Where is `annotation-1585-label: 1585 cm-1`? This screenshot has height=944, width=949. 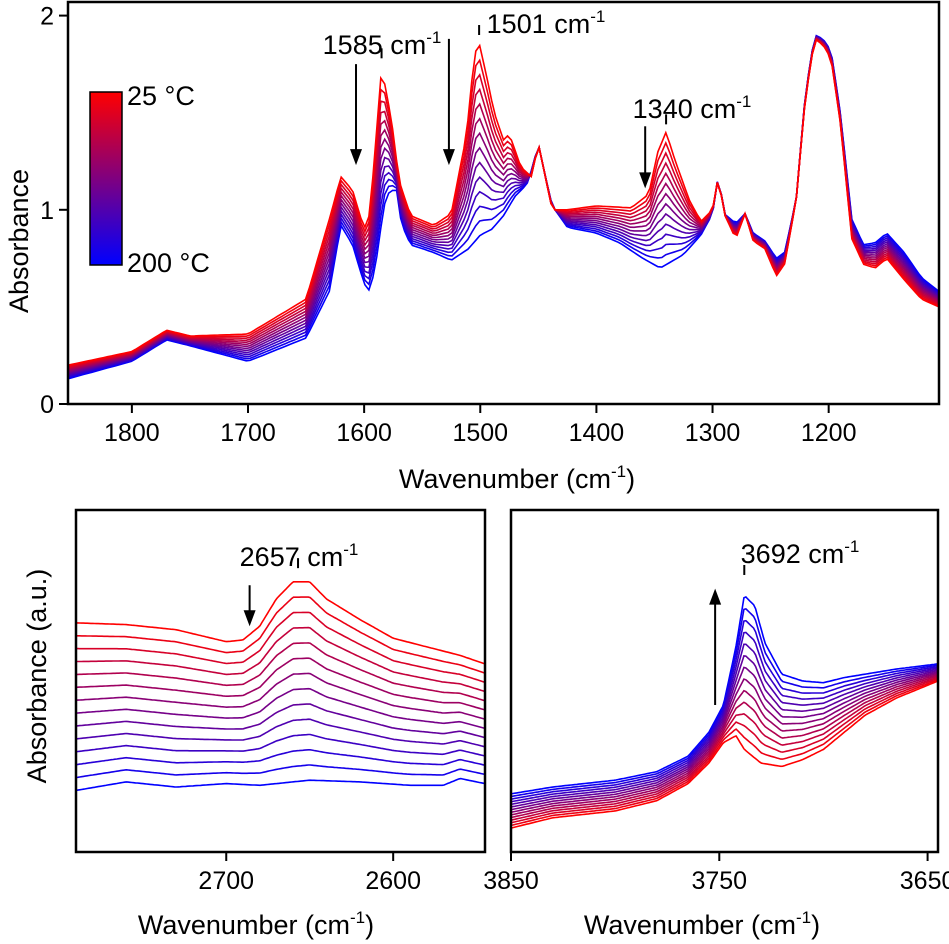 annotation-1585-label: 1585 cm-1 is located at coordinates (382, 44).